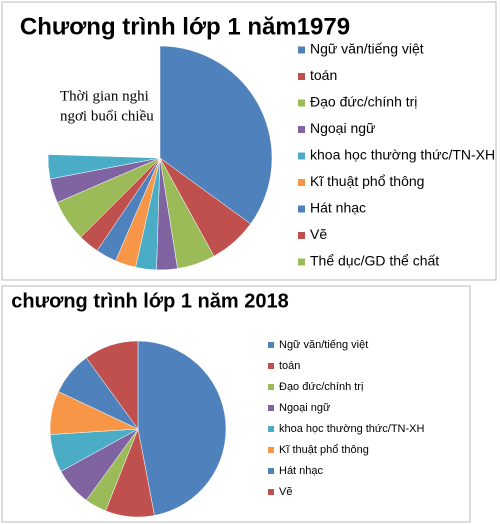 The width and height of the screenshot is (500, 524). Describe the element at coordinates (185, 26) in the screenshot. I see `chart-title: Chương trình lớp 1 năm1979` at that location.